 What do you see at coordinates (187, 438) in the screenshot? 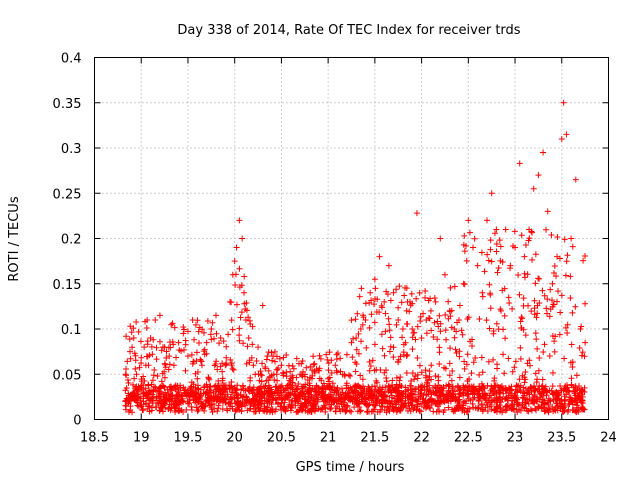
I see `x-tick-label: 19.5` at bounding box center [187, 438].